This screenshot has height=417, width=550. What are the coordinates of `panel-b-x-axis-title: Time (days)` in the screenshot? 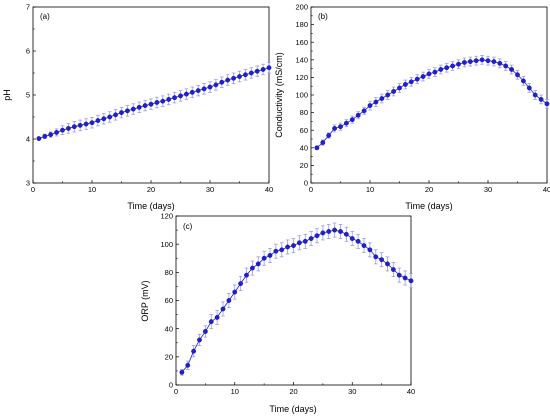 It's located at (428, 206).